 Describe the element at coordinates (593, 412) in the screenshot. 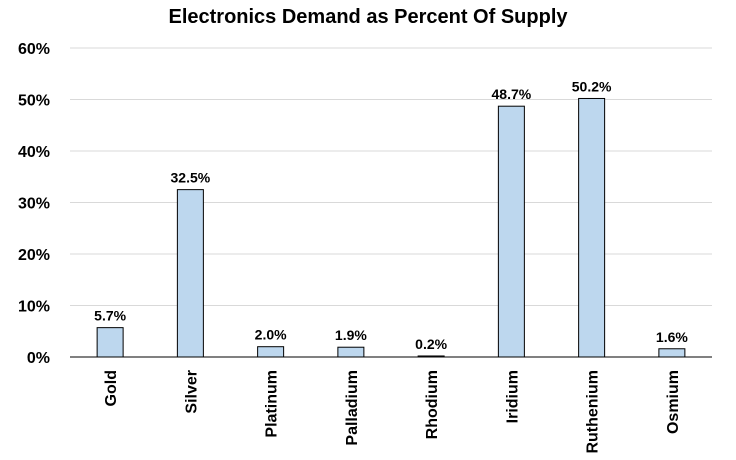

I see `x-tick-label-ruthenium: Ruthenium` at that location.